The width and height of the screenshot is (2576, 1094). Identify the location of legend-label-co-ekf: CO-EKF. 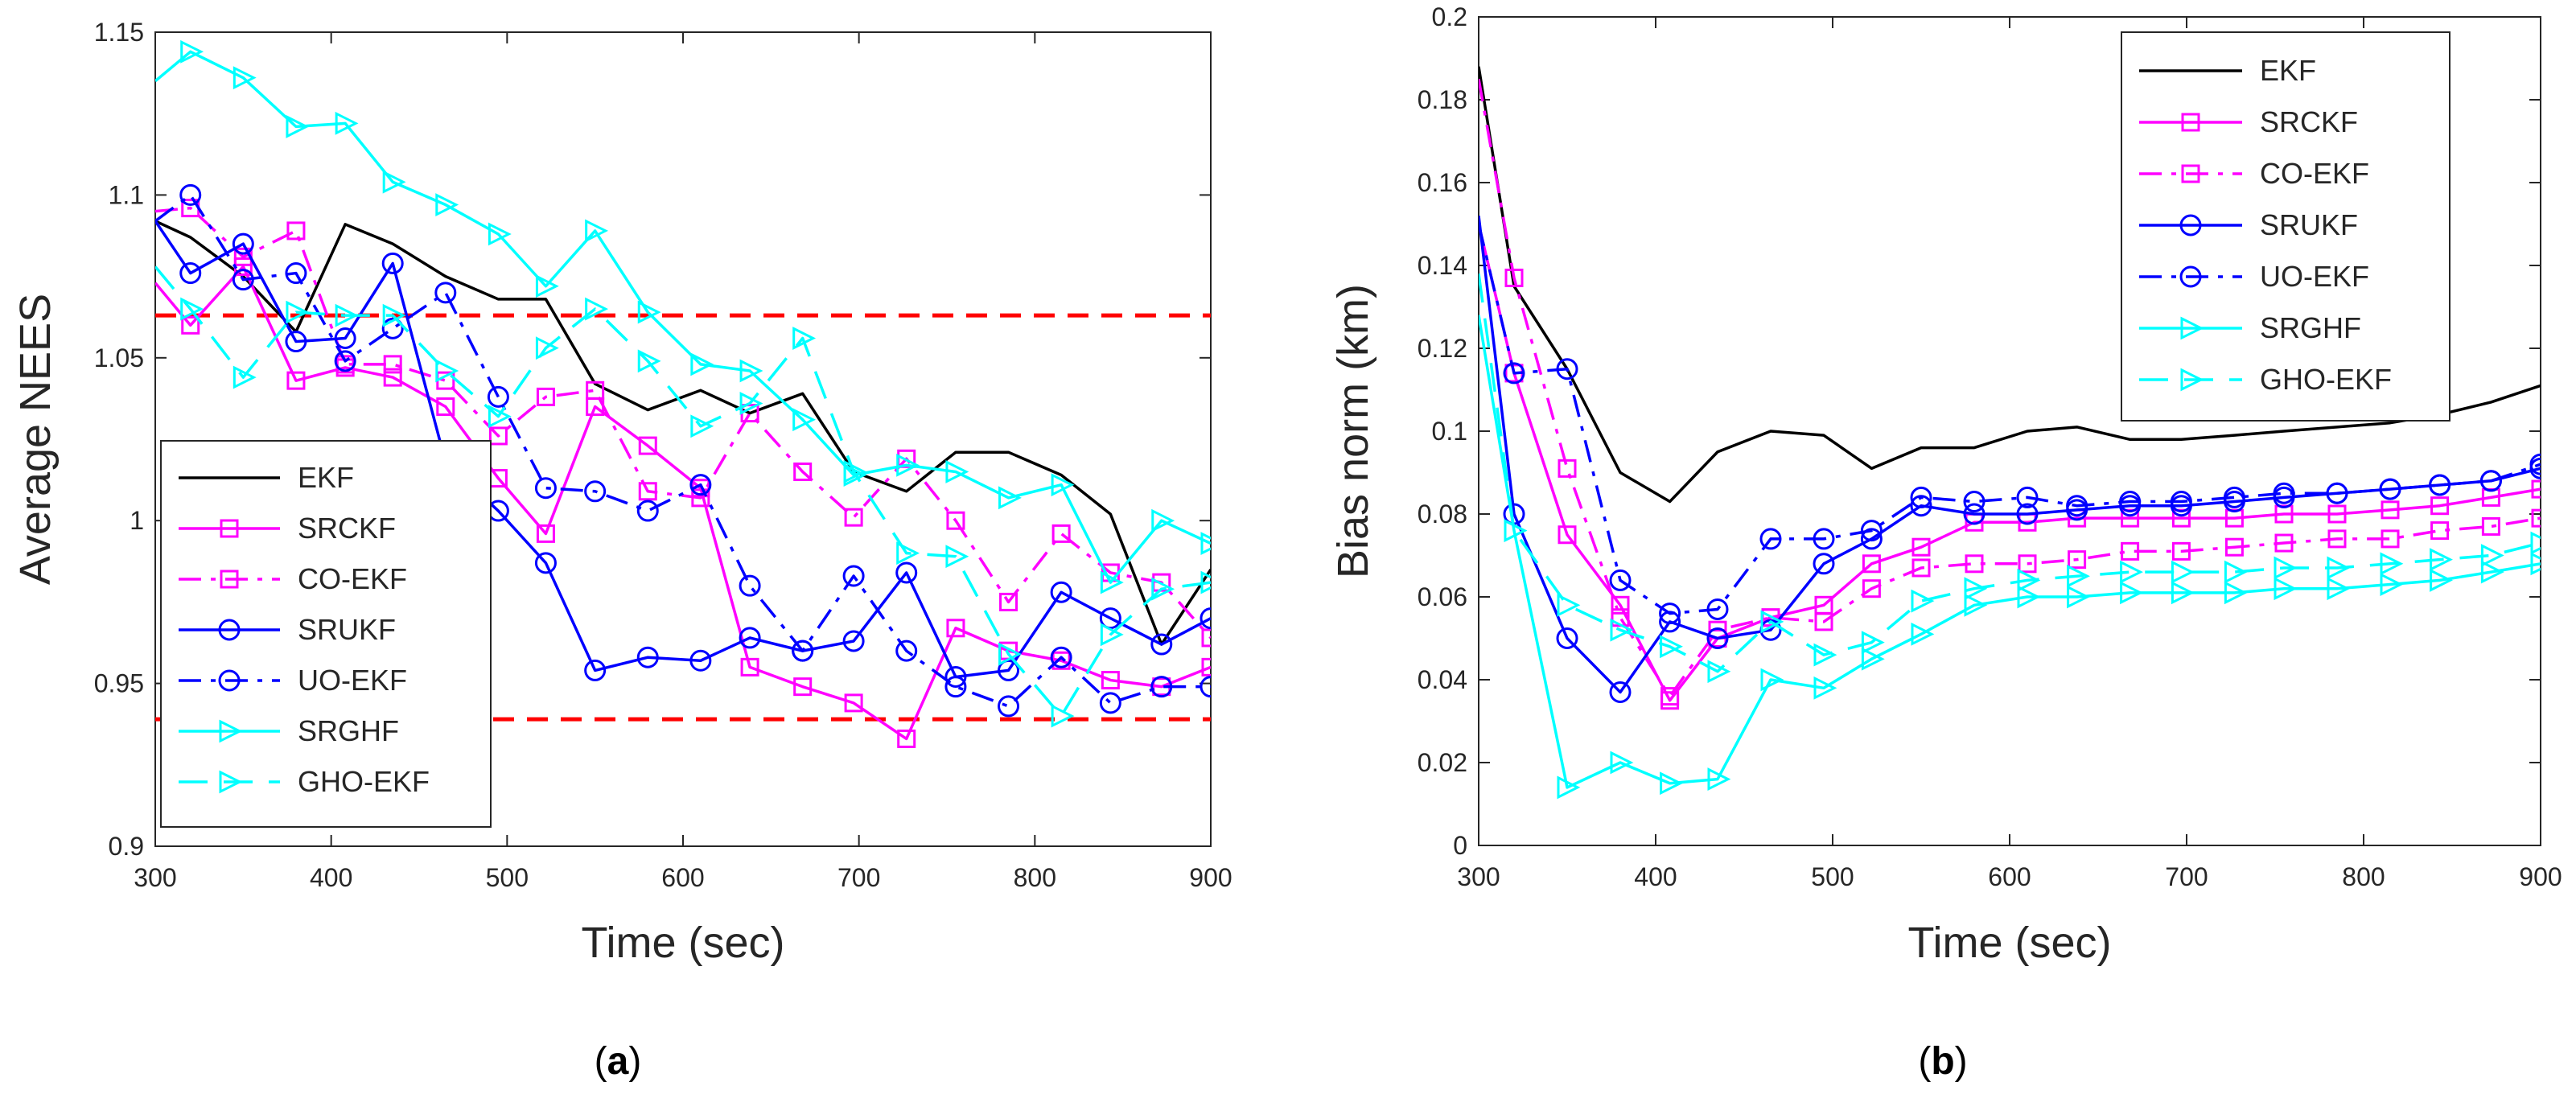
(2314, 173).